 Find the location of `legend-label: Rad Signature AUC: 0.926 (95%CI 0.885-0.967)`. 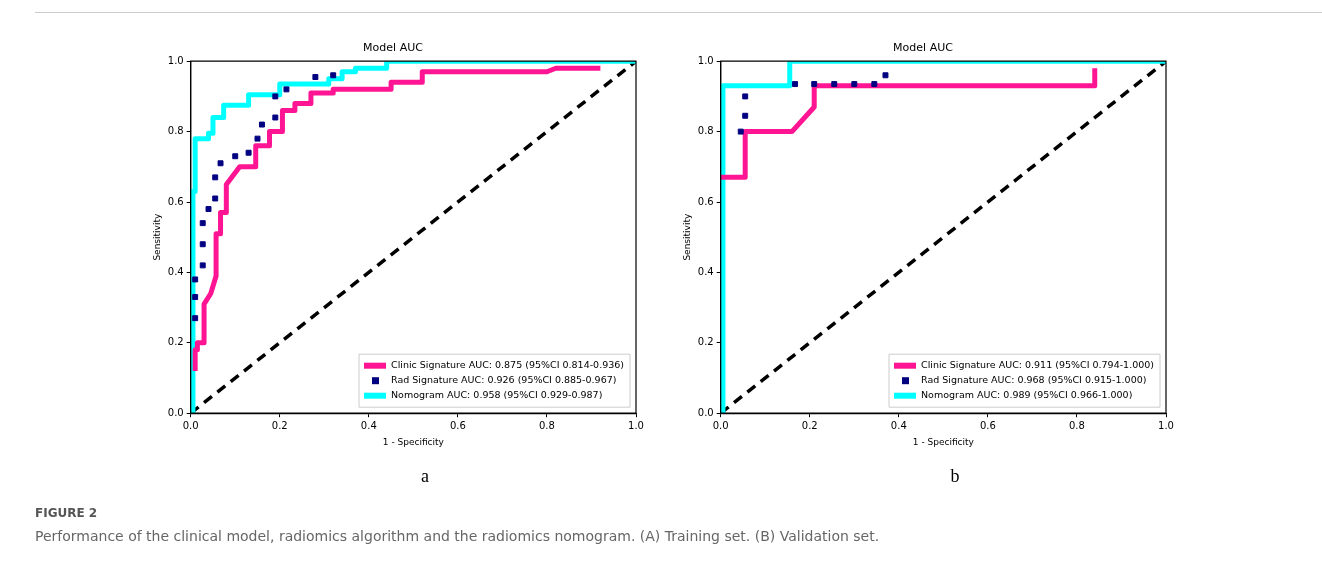

legend-label: Rad Signature AUC: 0.926 (95%CI 0.885-0.967) is located at coordinates (504, 380).